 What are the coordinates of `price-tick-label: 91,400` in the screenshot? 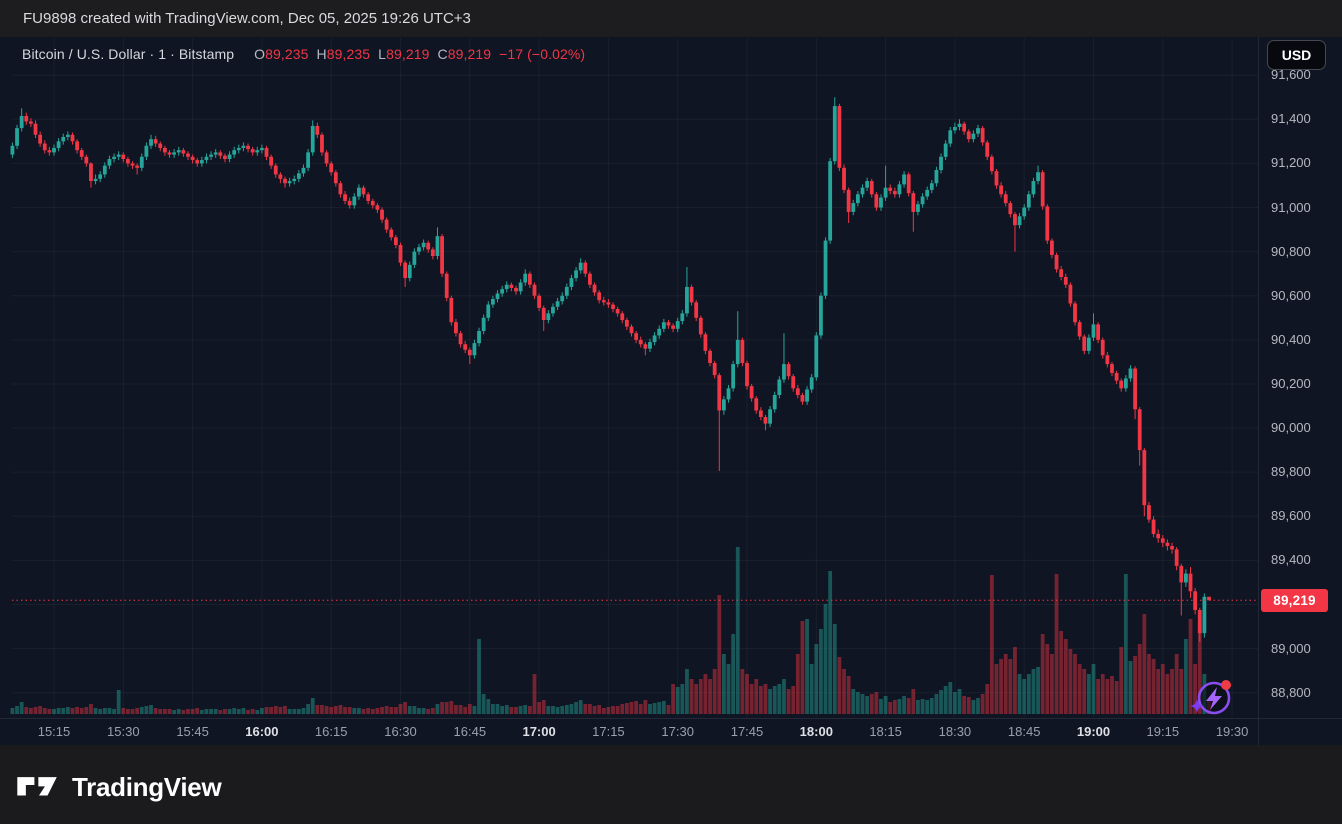 It's located at (1291, 119).